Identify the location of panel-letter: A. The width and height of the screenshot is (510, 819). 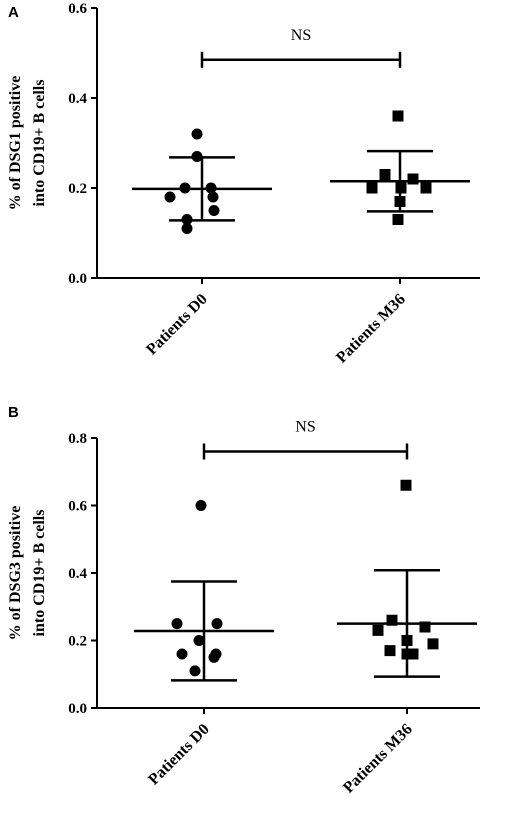
(13, 12).